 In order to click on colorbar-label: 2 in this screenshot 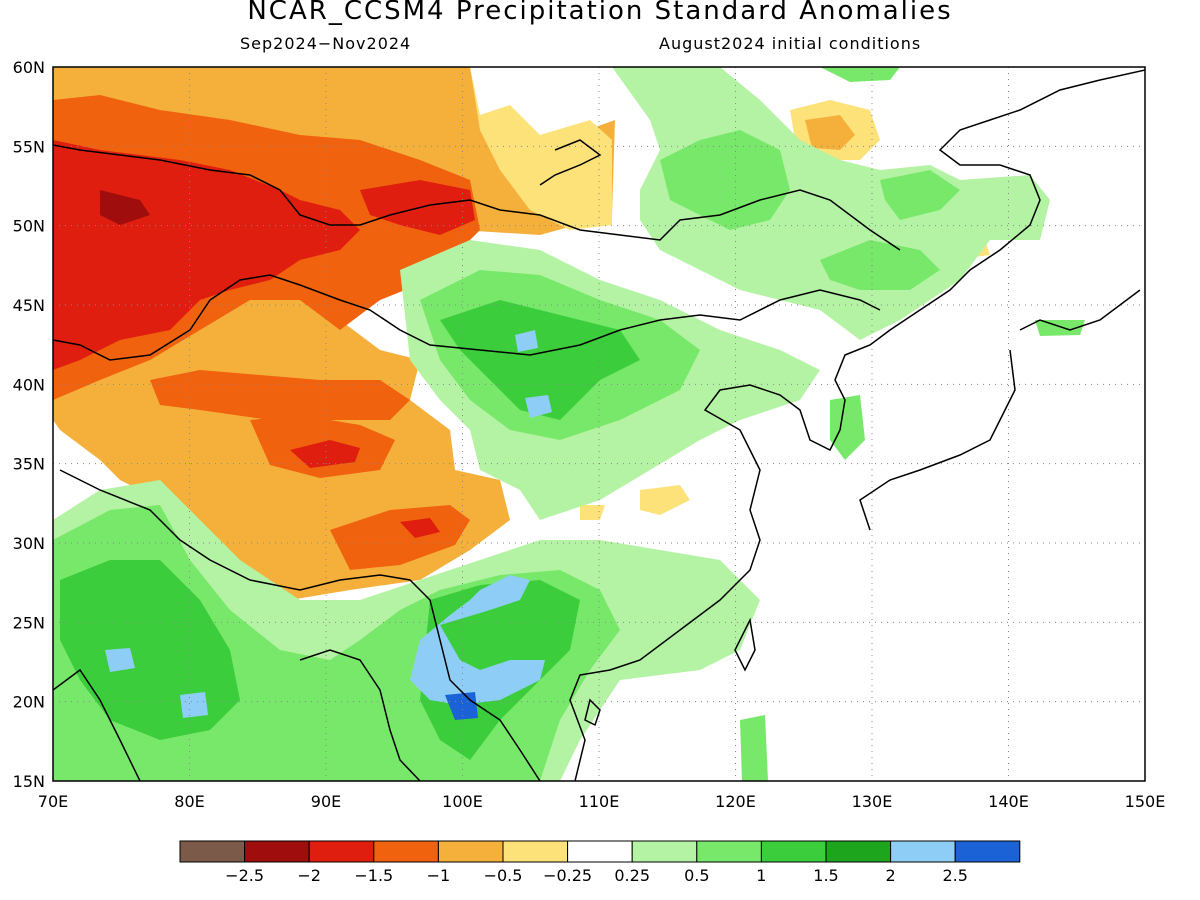, I will do `click(891, 875)`.